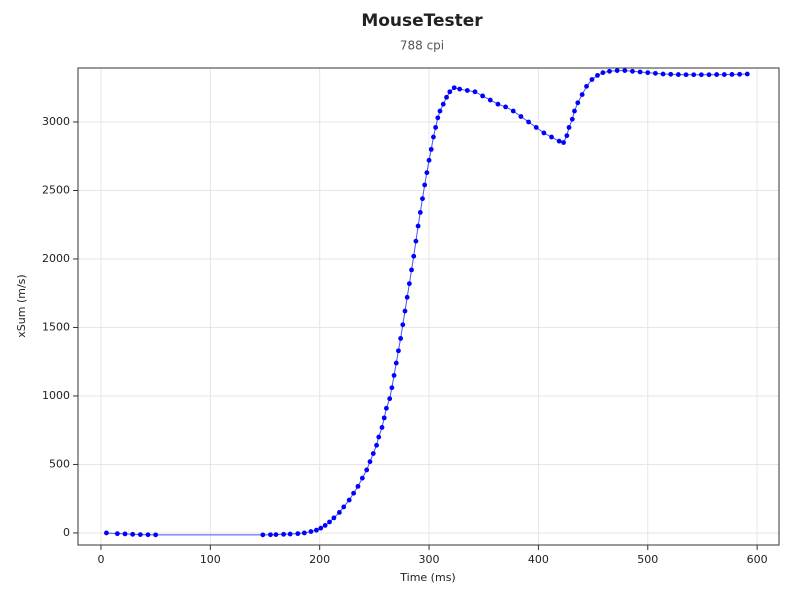 The image size is (800, 600). I want to click on y-tick-label: 0, so click(66, 532).